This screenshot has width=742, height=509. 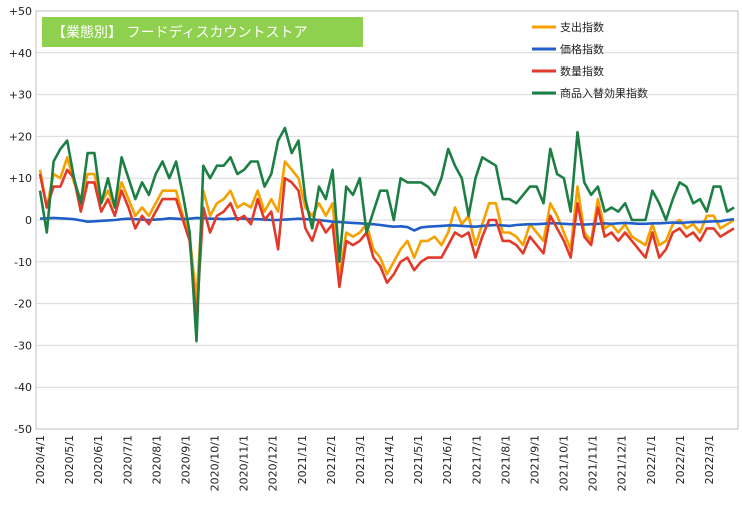 What do you see at coordinates (389, 459) in the screenshot?
I see `x-tick-label: 2021/4/1` at bounding box center [389, 459].